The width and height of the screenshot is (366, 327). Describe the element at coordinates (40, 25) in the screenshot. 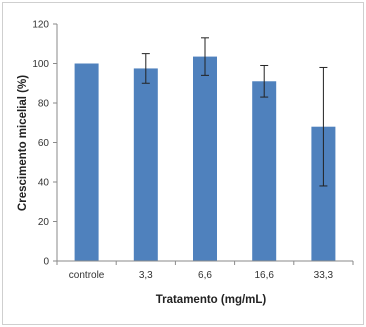

I see `y-tick-label: 120` at that location.